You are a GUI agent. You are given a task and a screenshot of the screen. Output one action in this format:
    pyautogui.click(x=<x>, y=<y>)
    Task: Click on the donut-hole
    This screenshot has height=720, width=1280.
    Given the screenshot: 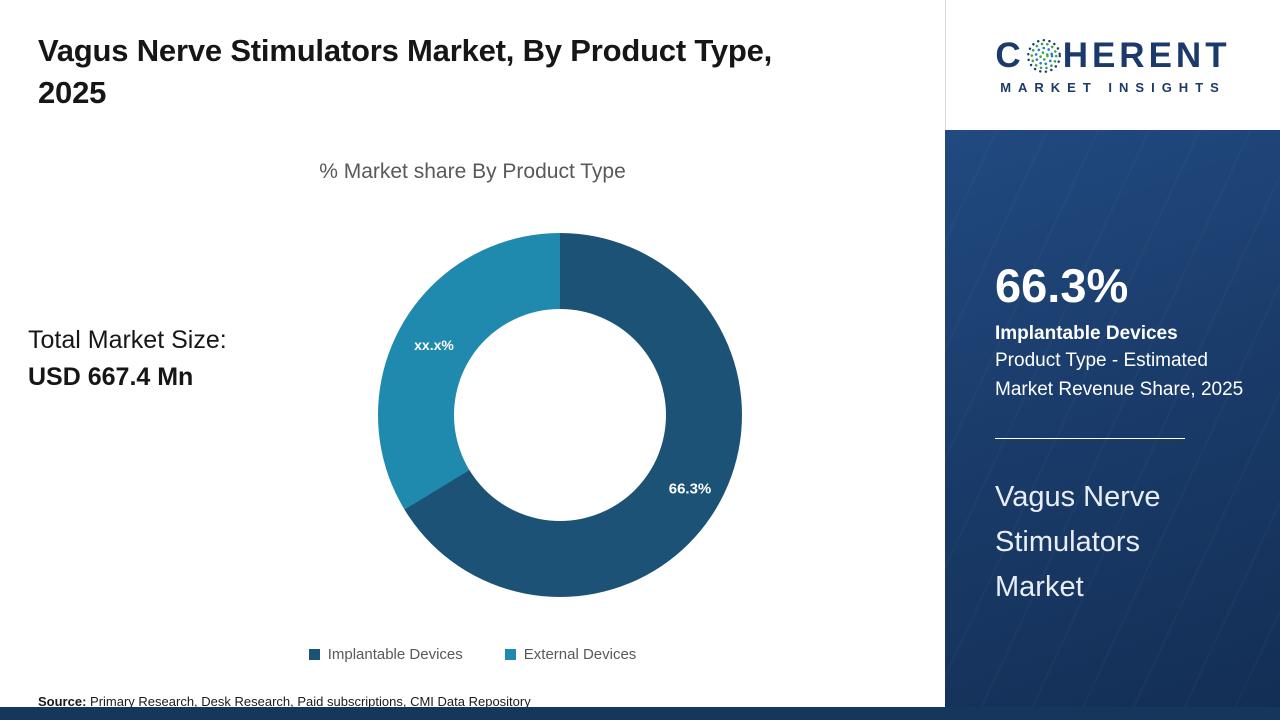 What is the action you would take?
    pyautogui.click(x=560, y=415)
    